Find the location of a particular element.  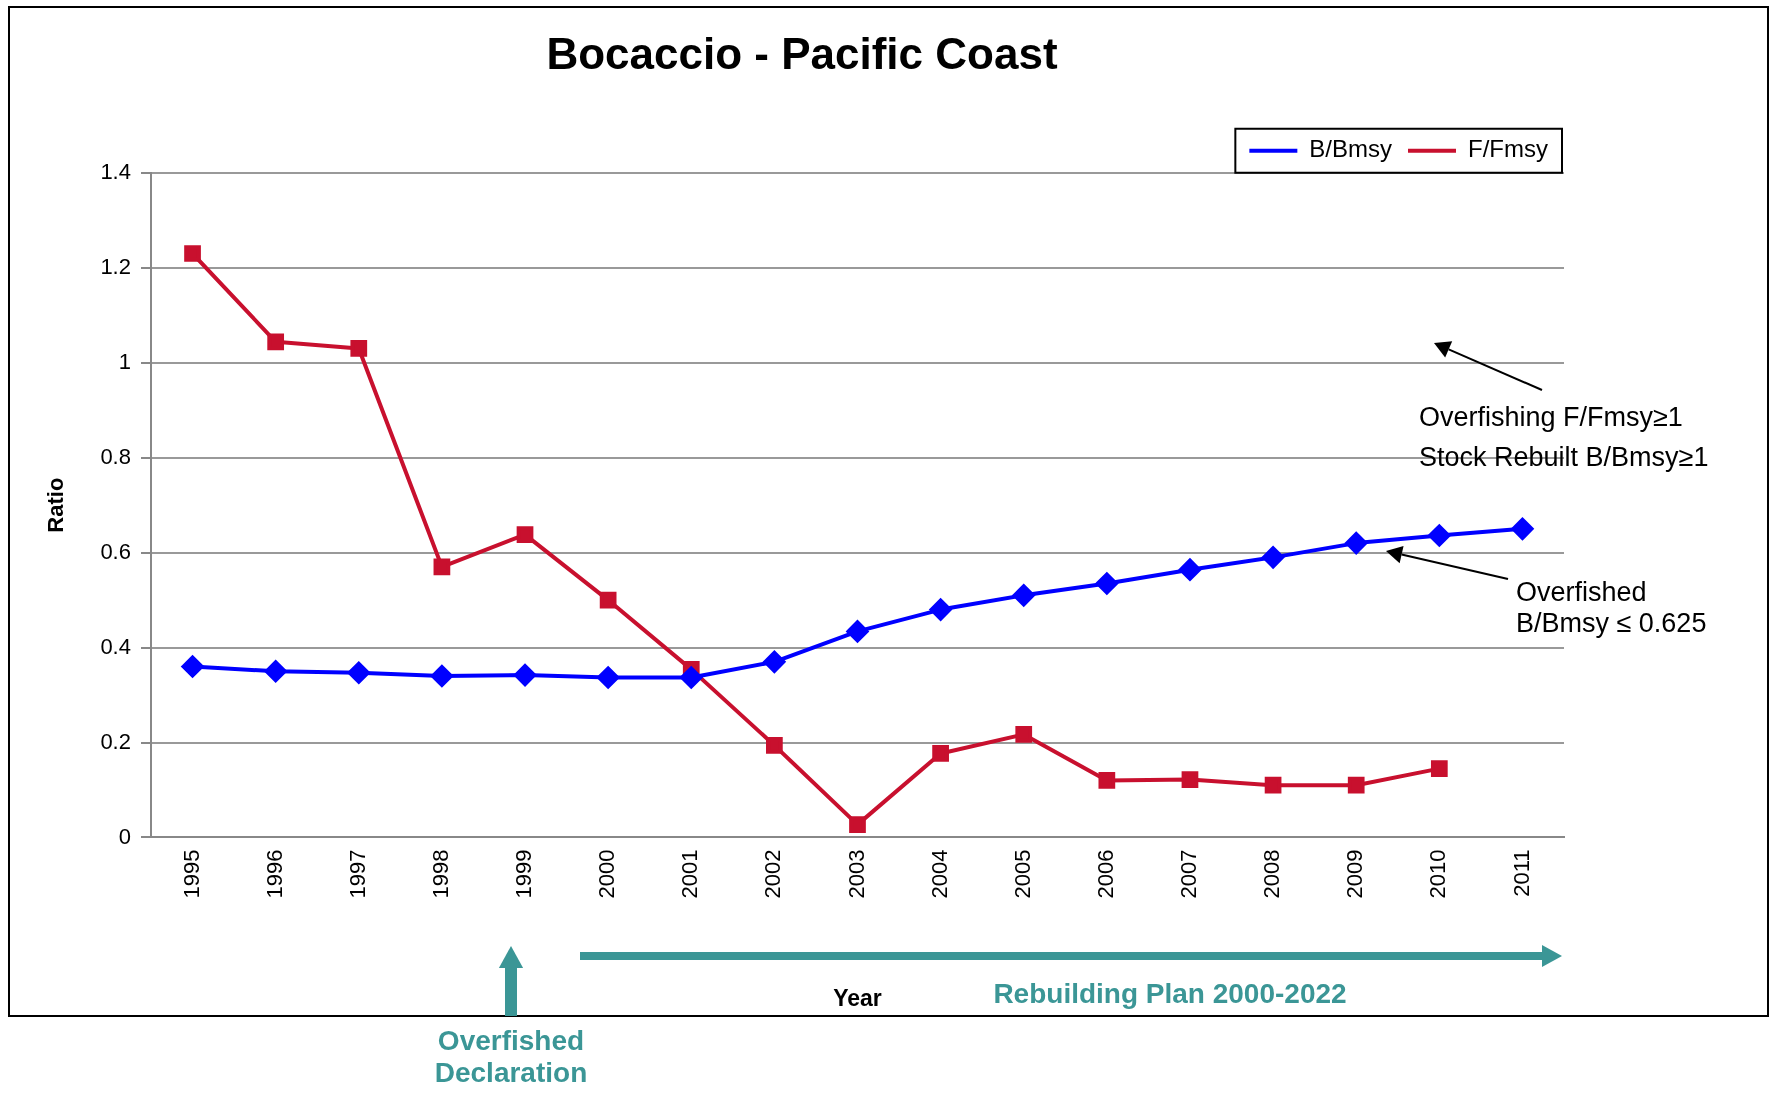

y-axis-title: Ratio is located at coordinates (56, 505).